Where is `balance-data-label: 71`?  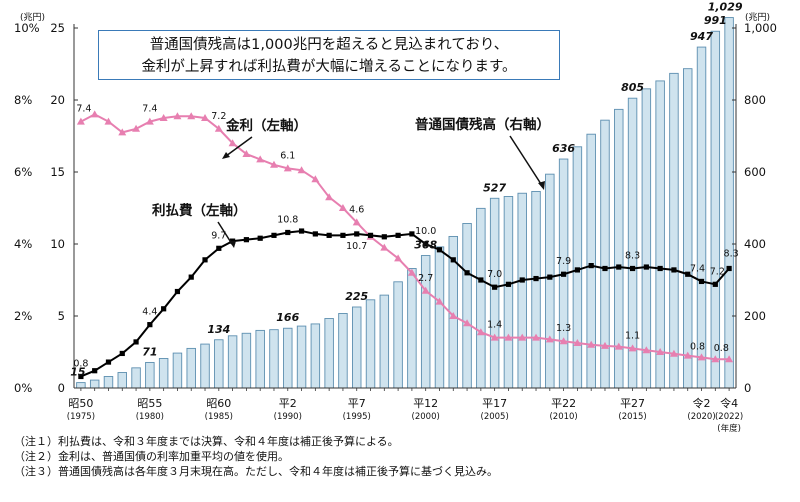 balance-data-label: 71 is located at coordinates (149, 351).